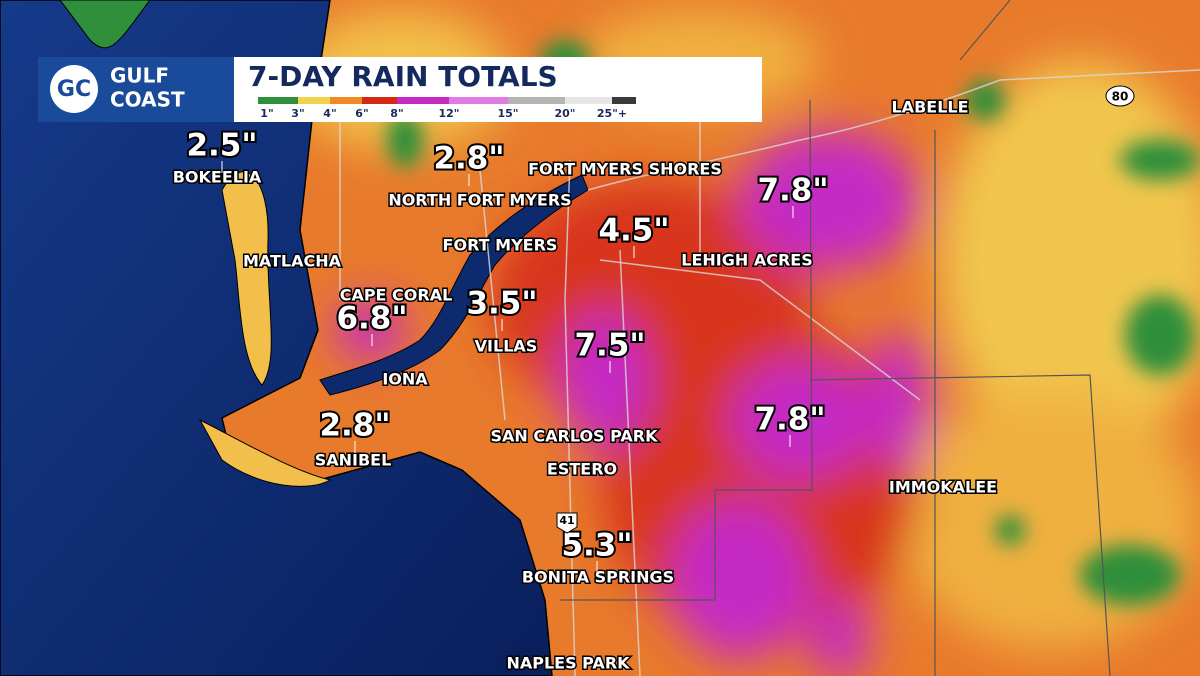 The height and width of the screenshot is (676, 1200). What do you see at coordinates (405, 379) in the screenshot?
I see `place-label: IONA` at bounding box center [405, 379].